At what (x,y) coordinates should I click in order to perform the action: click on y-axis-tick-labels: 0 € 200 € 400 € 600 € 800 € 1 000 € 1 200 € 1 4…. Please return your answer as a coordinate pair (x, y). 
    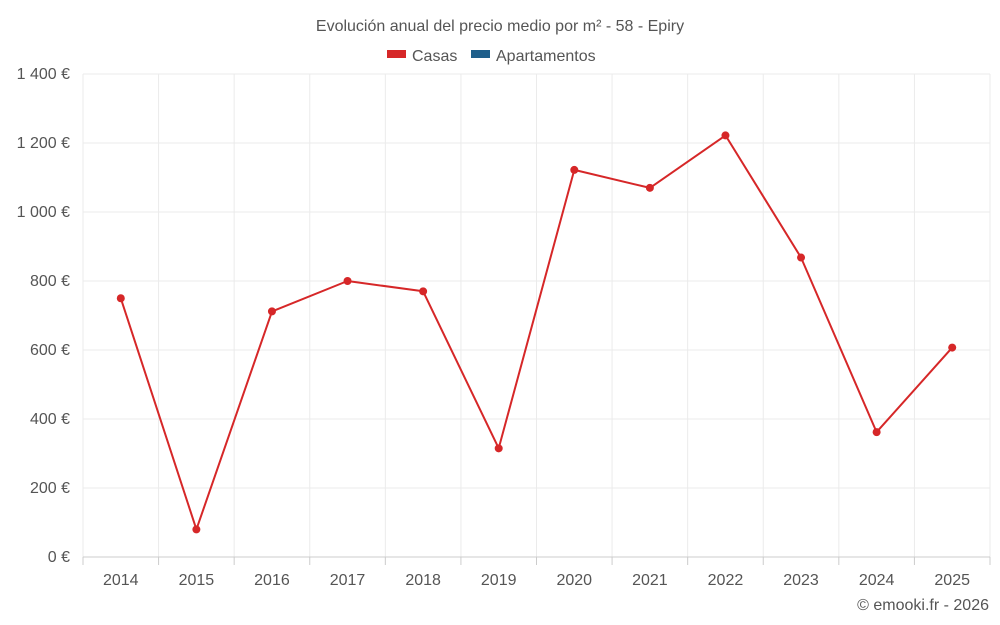
    Looking at the image, I should click on (43, 316).